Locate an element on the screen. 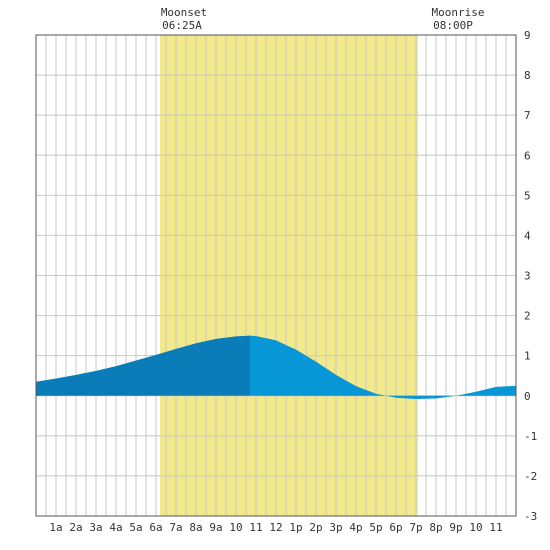  y-tick-label: -1 is located at coordinates (530, 436).